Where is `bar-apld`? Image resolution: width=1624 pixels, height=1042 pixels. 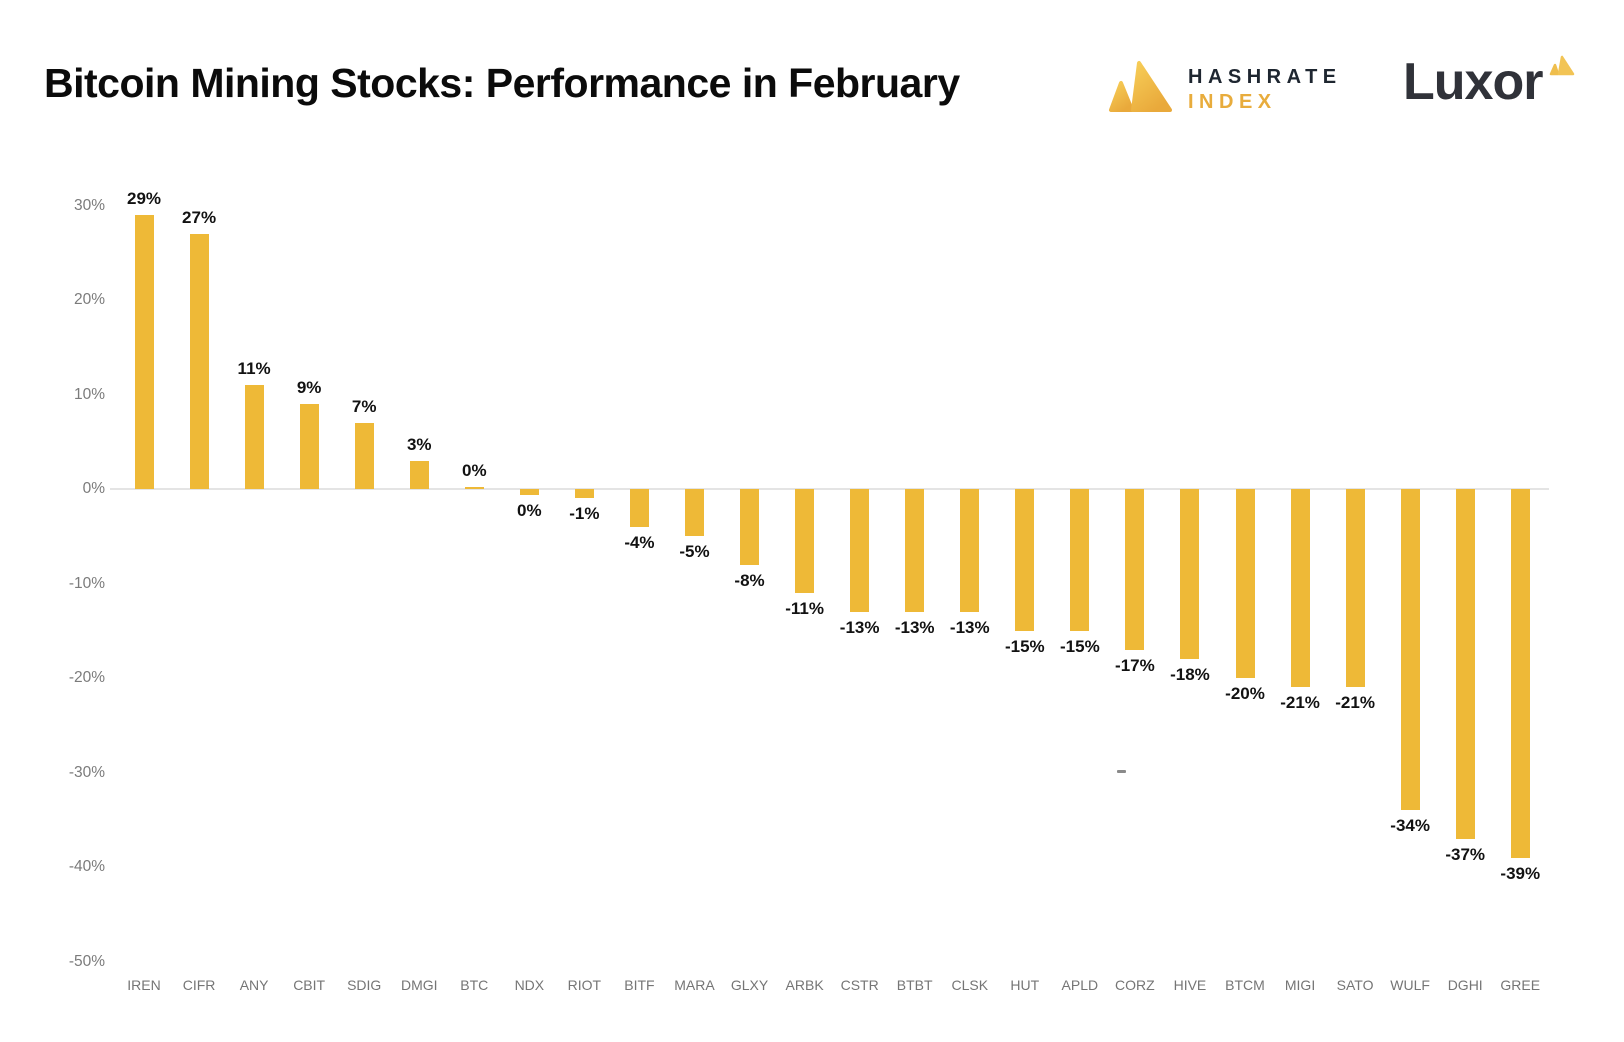 bar-apld is located at coordinates (1080, 560).